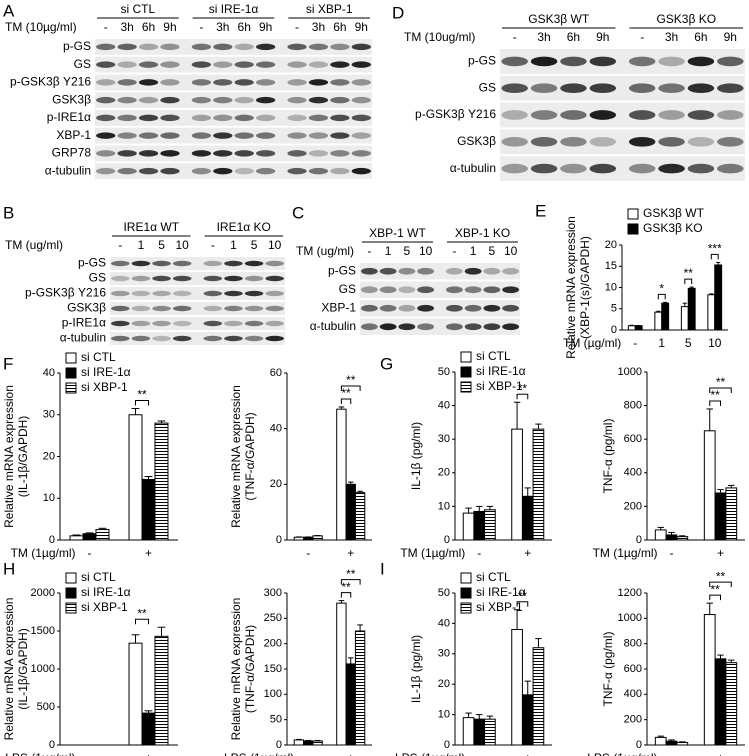 Image resolution: width=749 pixels, height=756 pixels. What do you see at coordinates (9, 568) in the screenshot?
I see `panel-letter: H` at bounding box center [9, 568].